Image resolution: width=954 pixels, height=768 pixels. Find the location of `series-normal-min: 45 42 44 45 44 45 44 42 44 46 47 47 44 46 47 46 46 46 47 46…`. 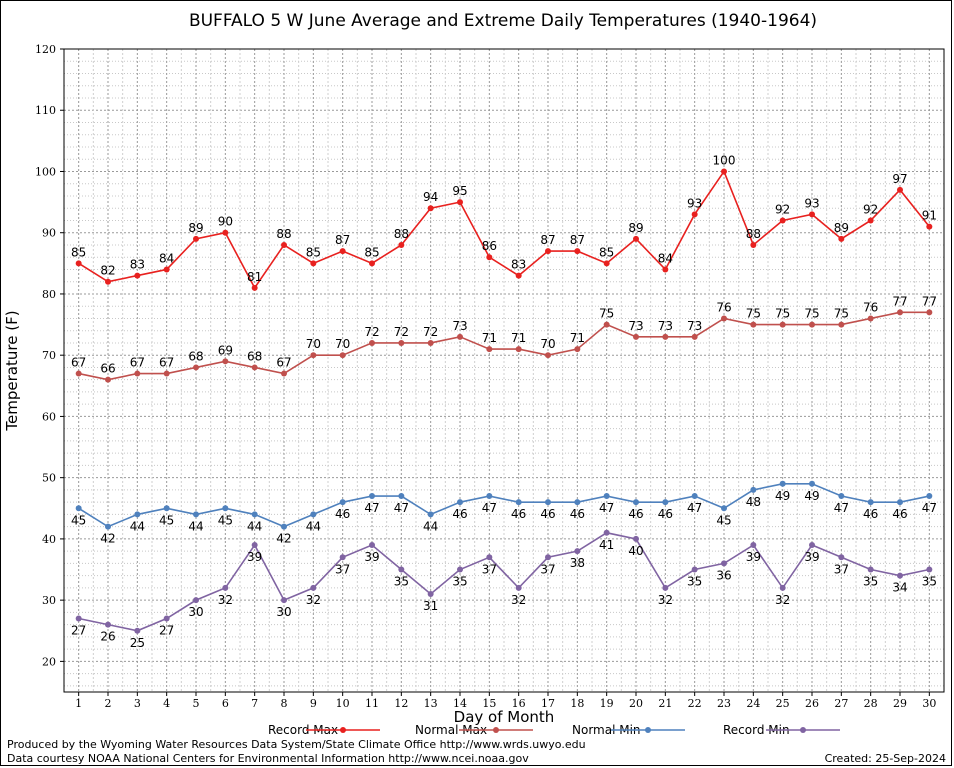

series-normal-min: 45 42 44 45 44 45 44 42 44 46 47 47 44 46 47 46 46 46 47 46… is located at coordinates (504, 513).